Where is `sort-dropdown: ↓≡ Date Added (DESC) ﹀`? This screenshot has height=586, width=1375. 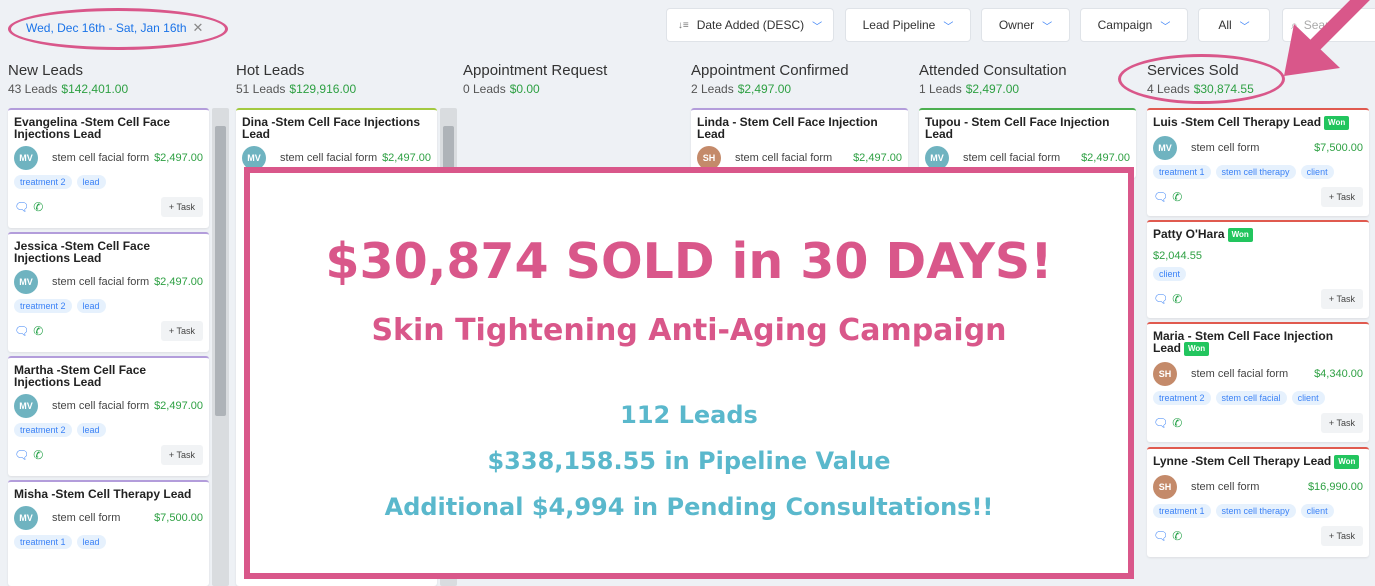
sort-dropdown: ↓≡ Date Added (DESC) ﹀ is located at coordinates (750, 25).